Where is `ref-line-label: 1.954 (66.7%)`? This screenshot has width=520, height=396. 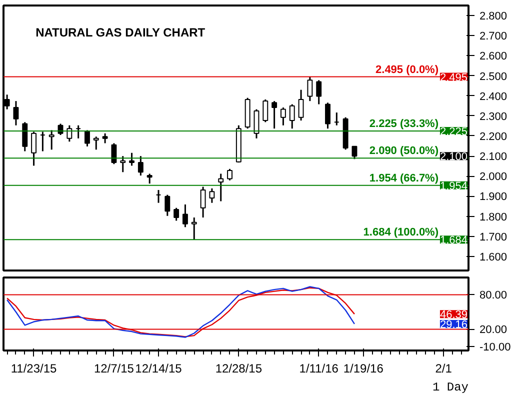
ref-line-label: 1.954 (66.7%) is located at coordinates (404, 178).